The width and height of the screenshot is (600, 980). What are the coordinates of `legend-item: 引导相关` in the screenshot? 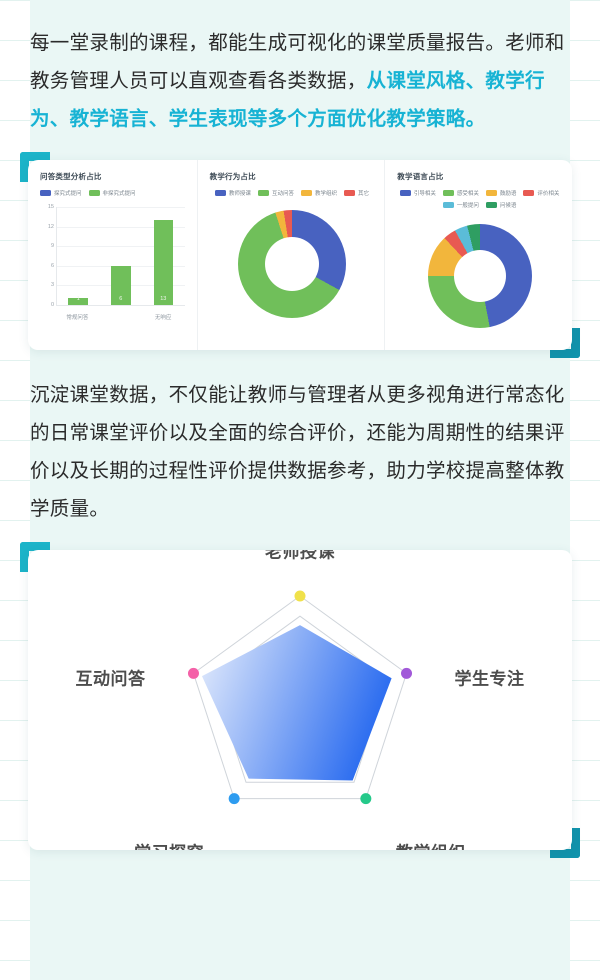 It's located at (417, 193).